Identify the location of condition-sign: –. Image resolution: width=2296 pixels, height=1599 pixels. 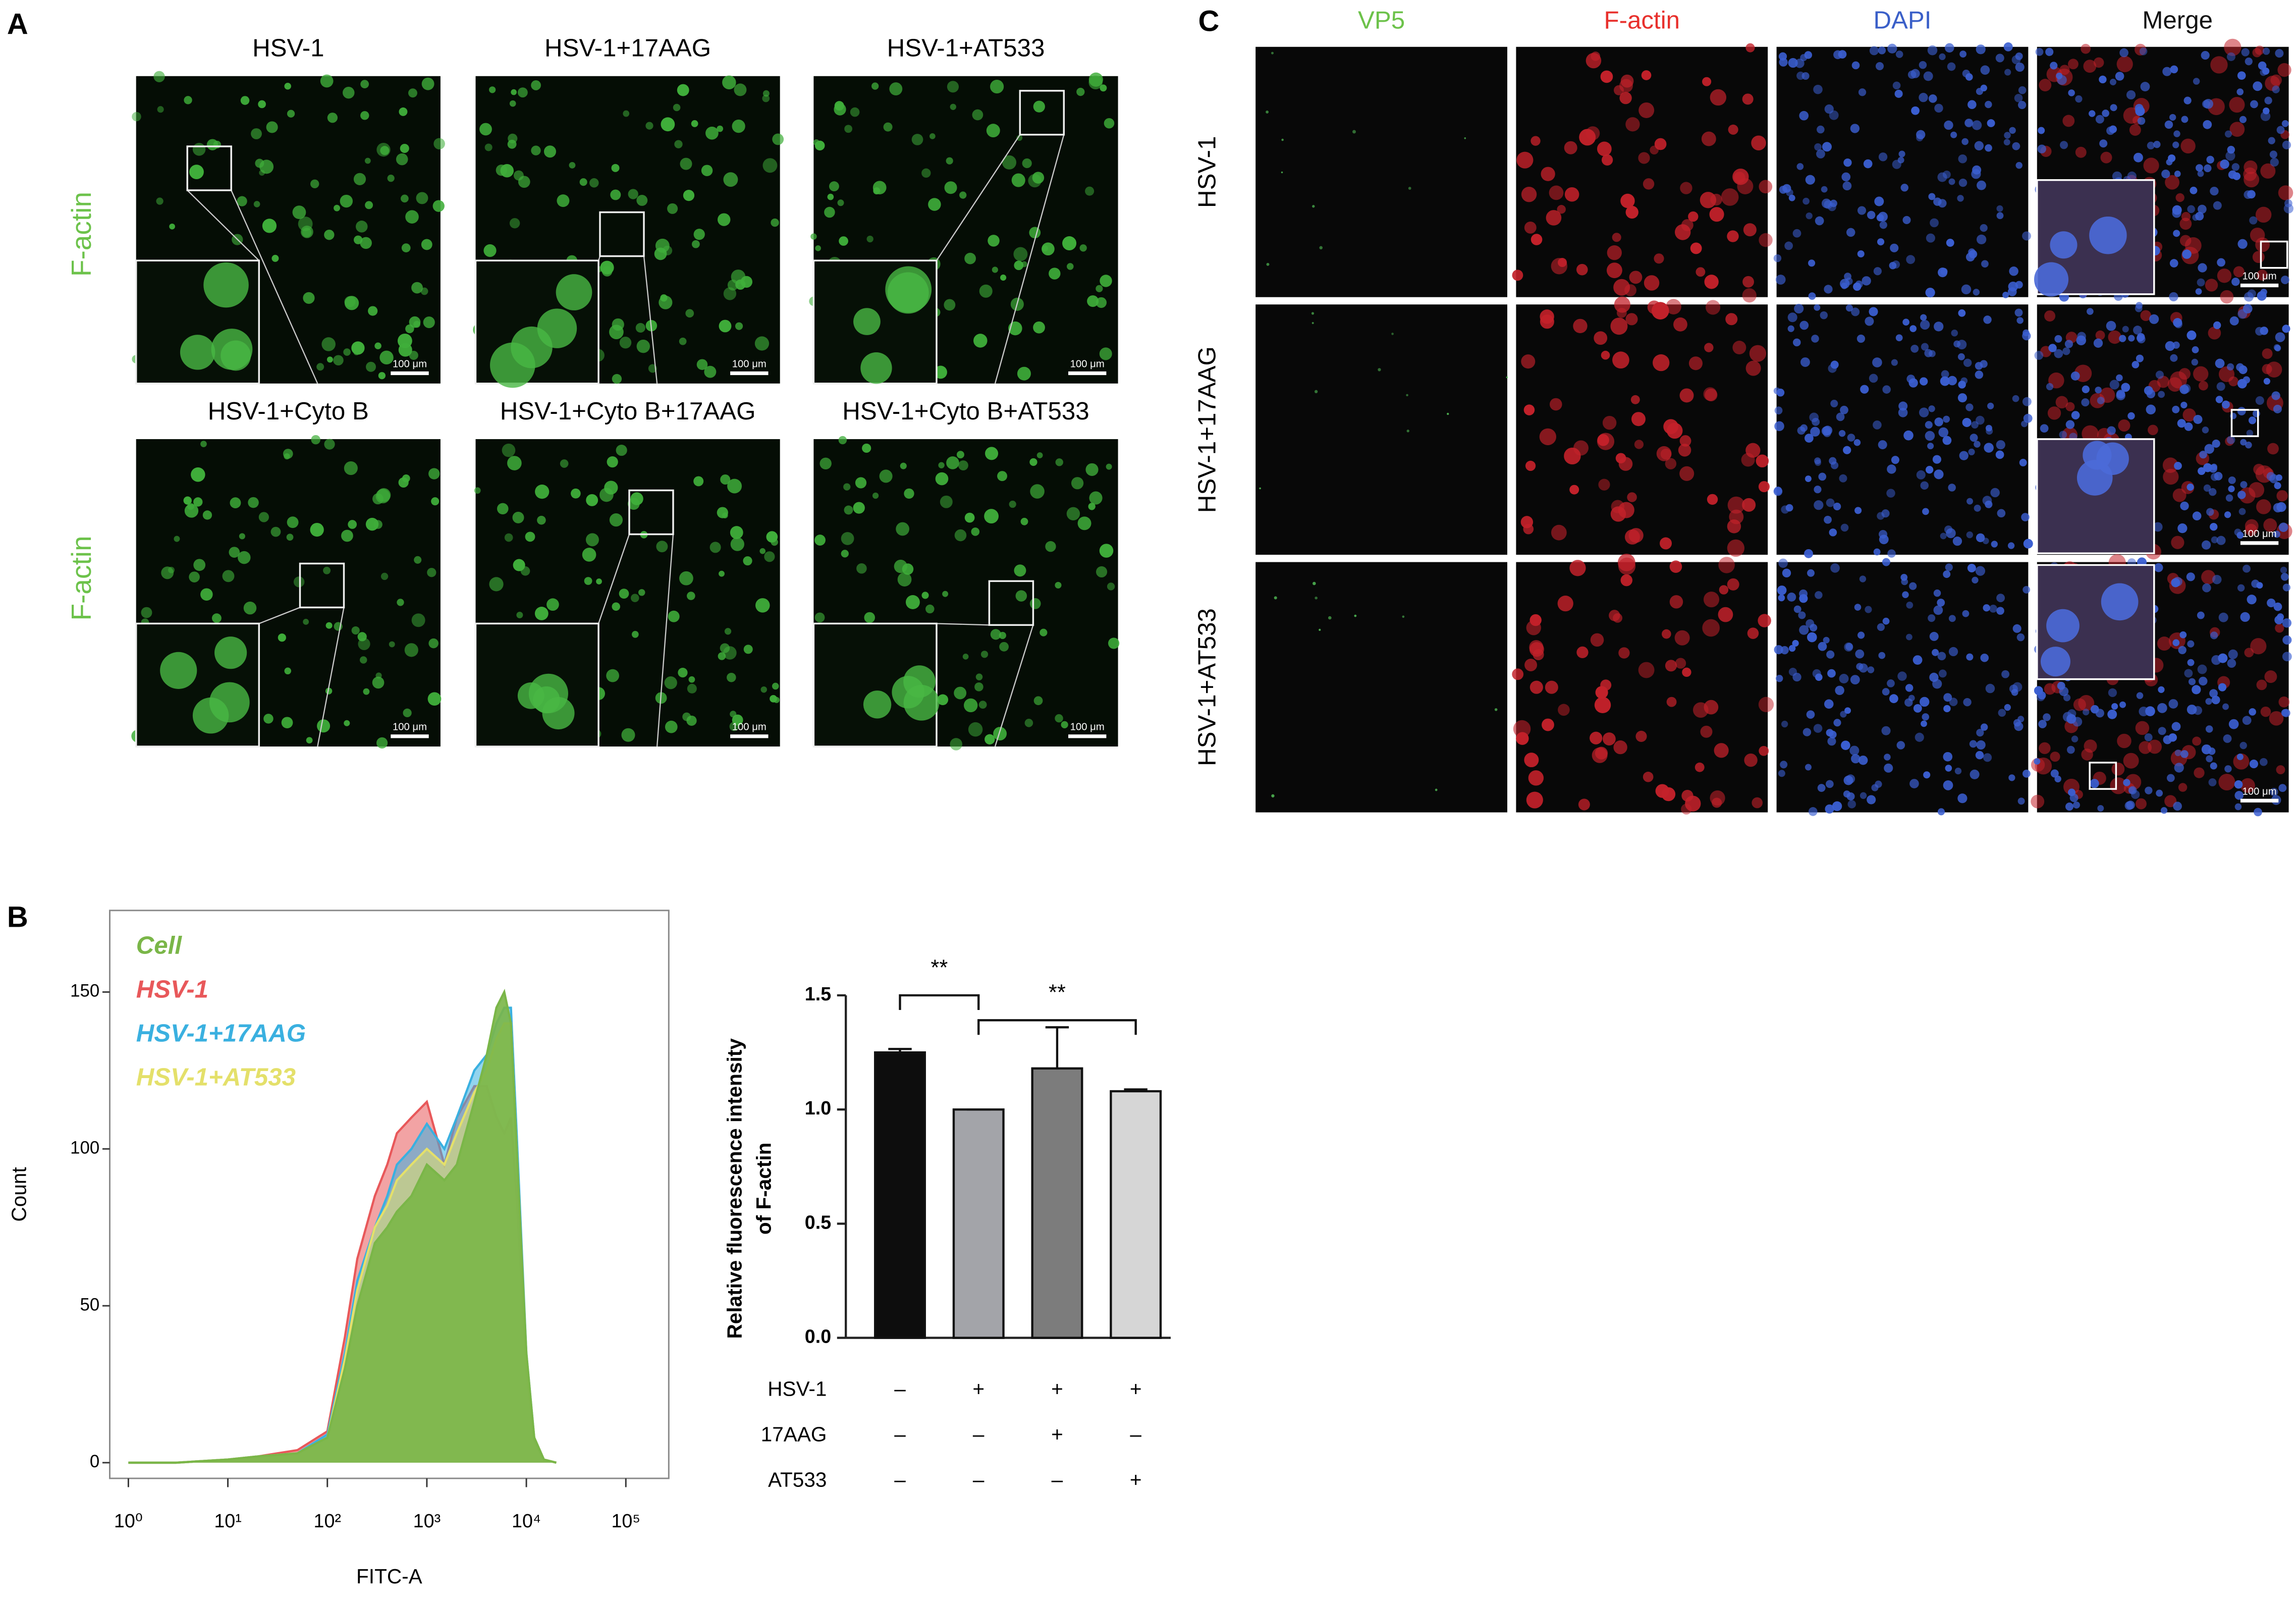
(979, 1479).